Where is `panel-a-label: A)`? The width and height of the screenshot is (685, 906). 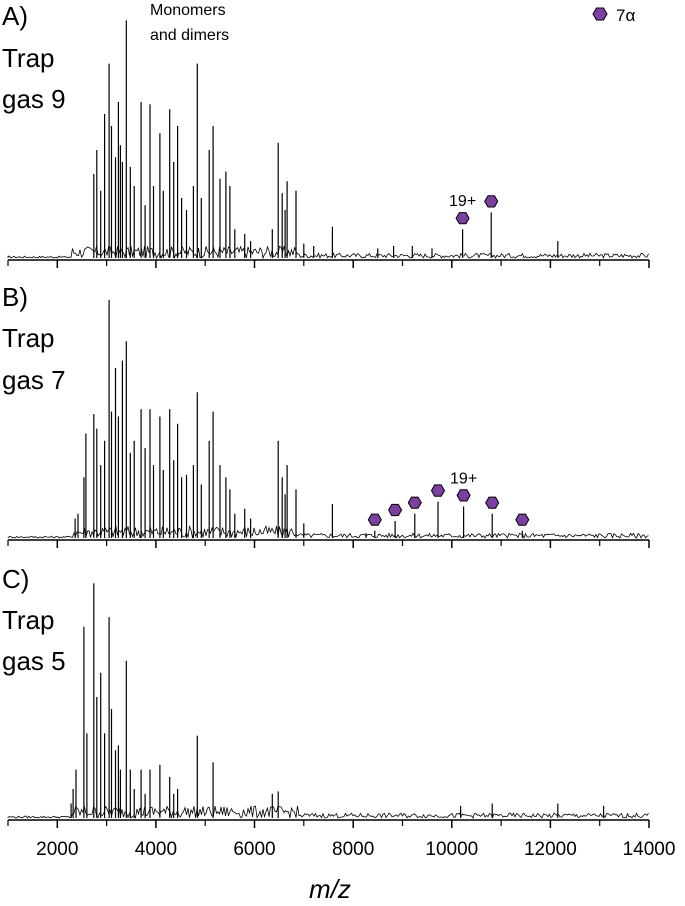 panel-a-label: A) is located at coordinates (15, 16).